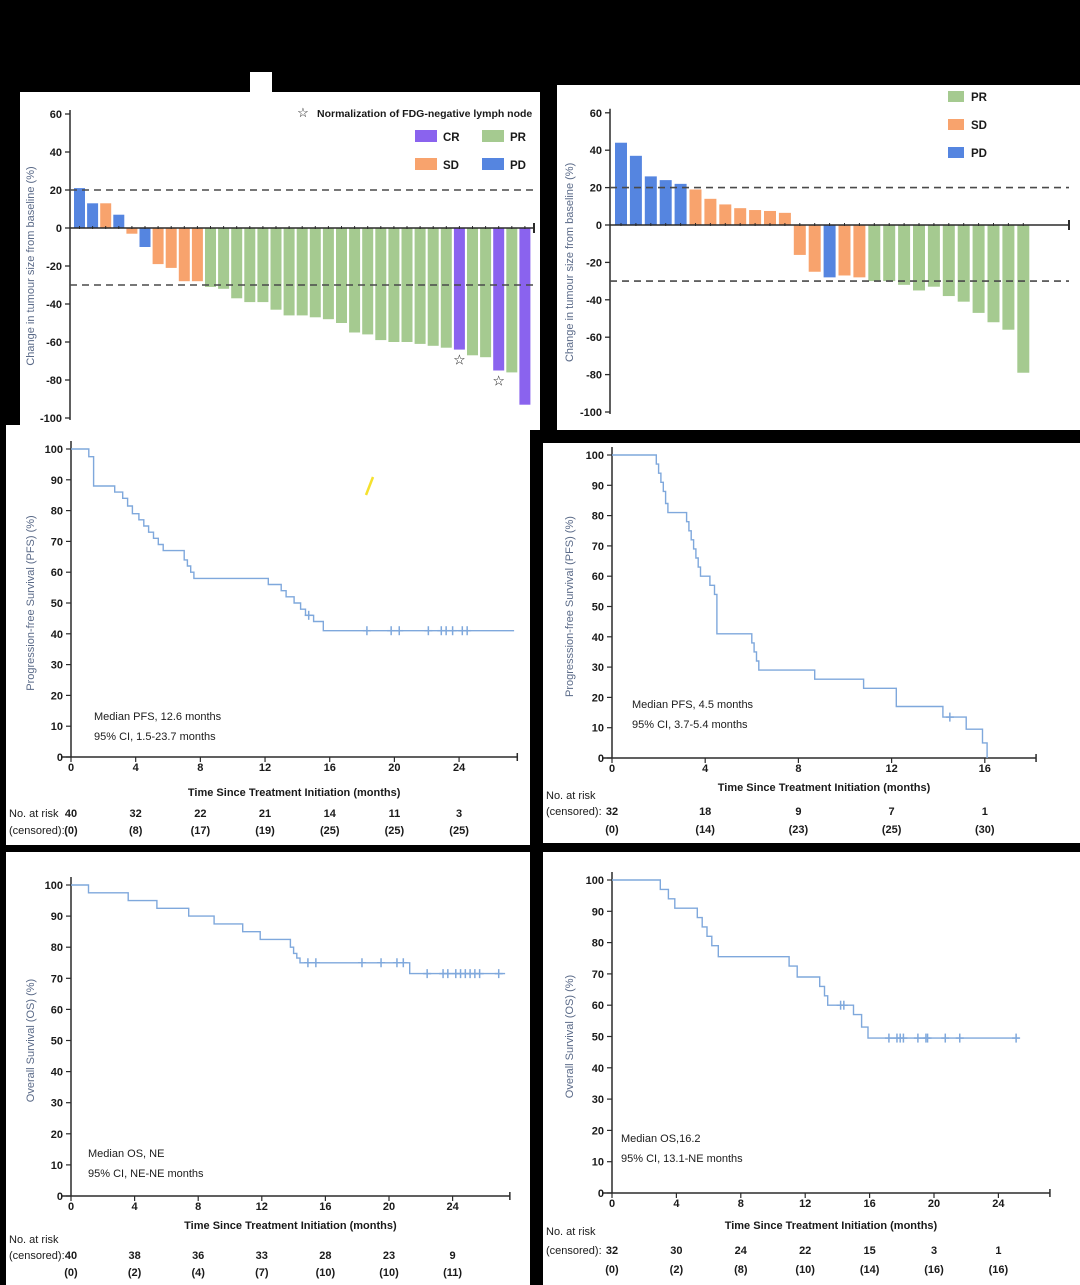 The width and height of the screenshot is (1080, 1285). I want to click on risk-table-value: 24, so click(741, 1251).